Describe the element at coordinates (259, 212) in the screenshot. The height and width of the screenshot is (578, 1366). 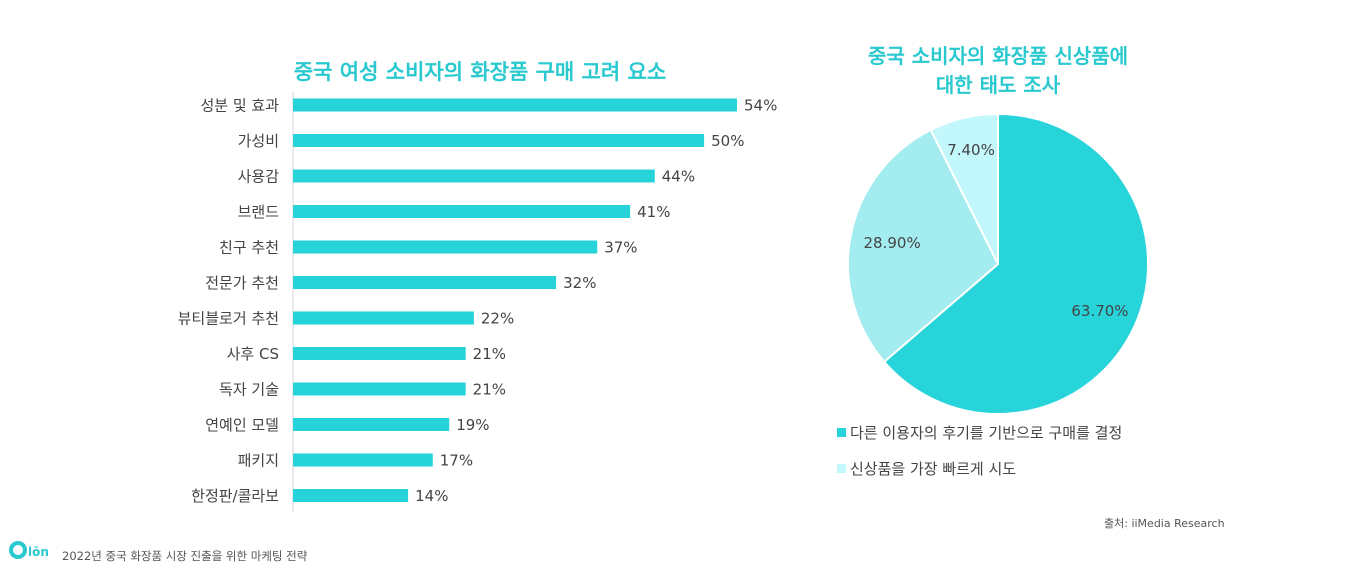
I see `bar-category-label: 브랜드` at that location.